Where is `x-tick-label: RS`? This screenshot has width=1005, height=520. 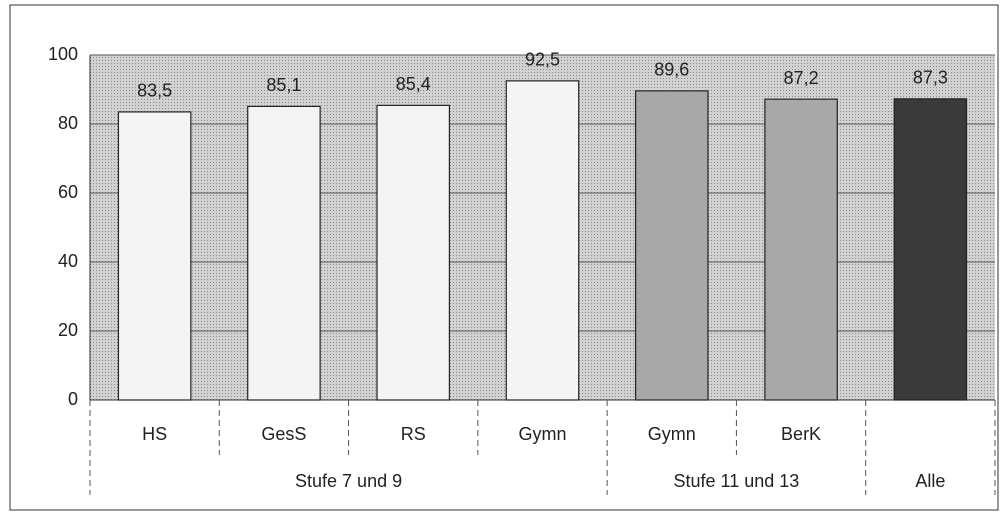 x-tick-label: RS is located at coordinates (413, 434).